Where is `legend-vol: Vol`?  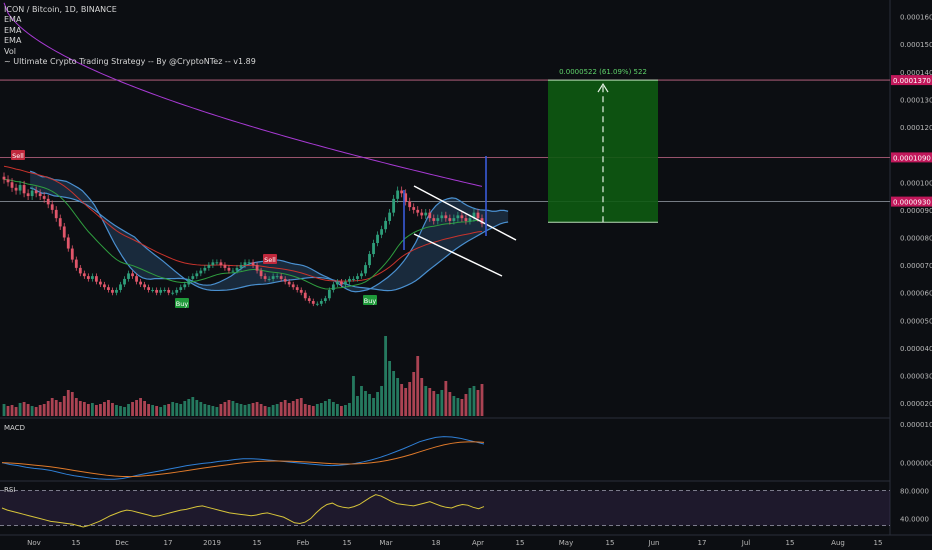 legend-vol: Vol is located at coordinates (10, 51).